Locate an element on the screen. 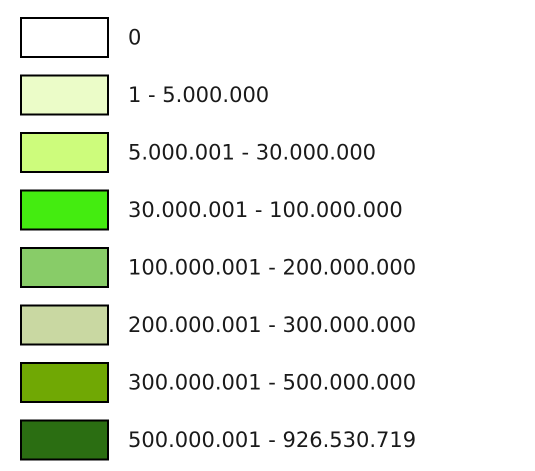  legend-label: 0 is located at coordinates (134, 38).